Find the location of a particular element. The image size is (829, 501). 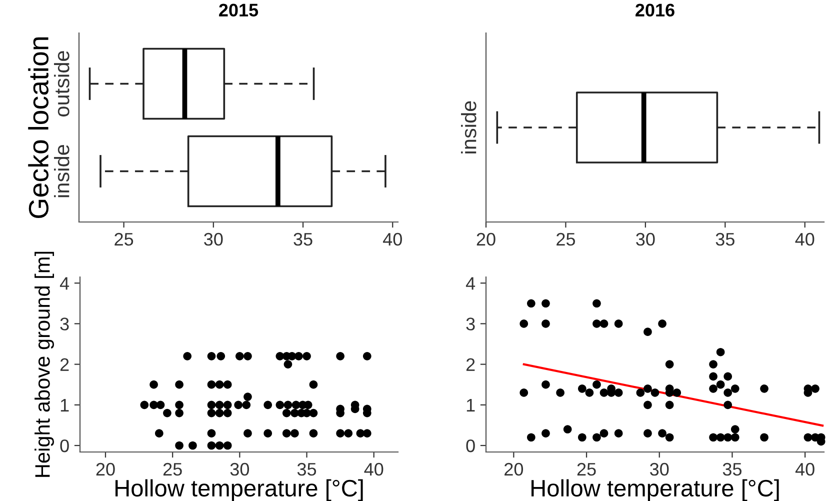

y-axis-title: Height above ground [m] is located at coordinates (44, 364).